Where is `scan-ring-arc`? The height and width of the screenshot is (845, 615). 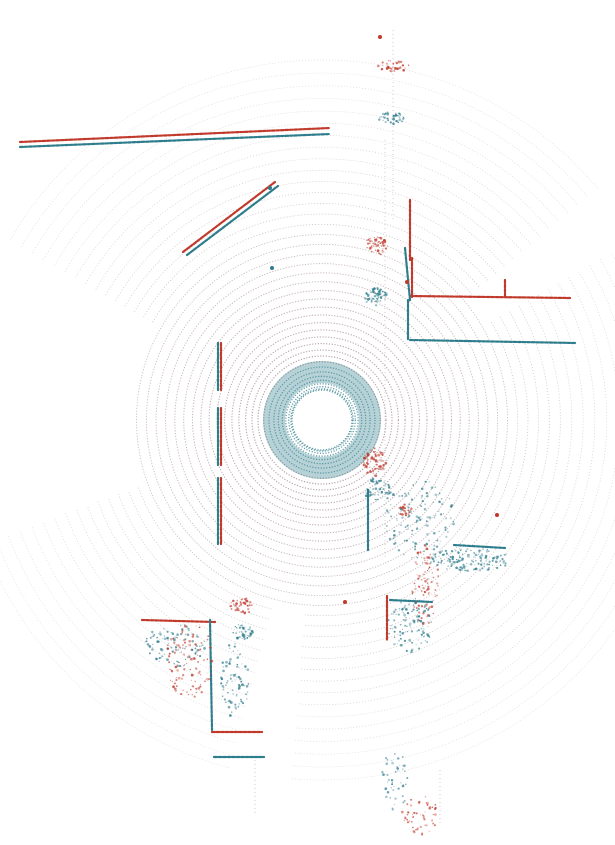 scan-ring-arc is located at coordinates (165, 591).